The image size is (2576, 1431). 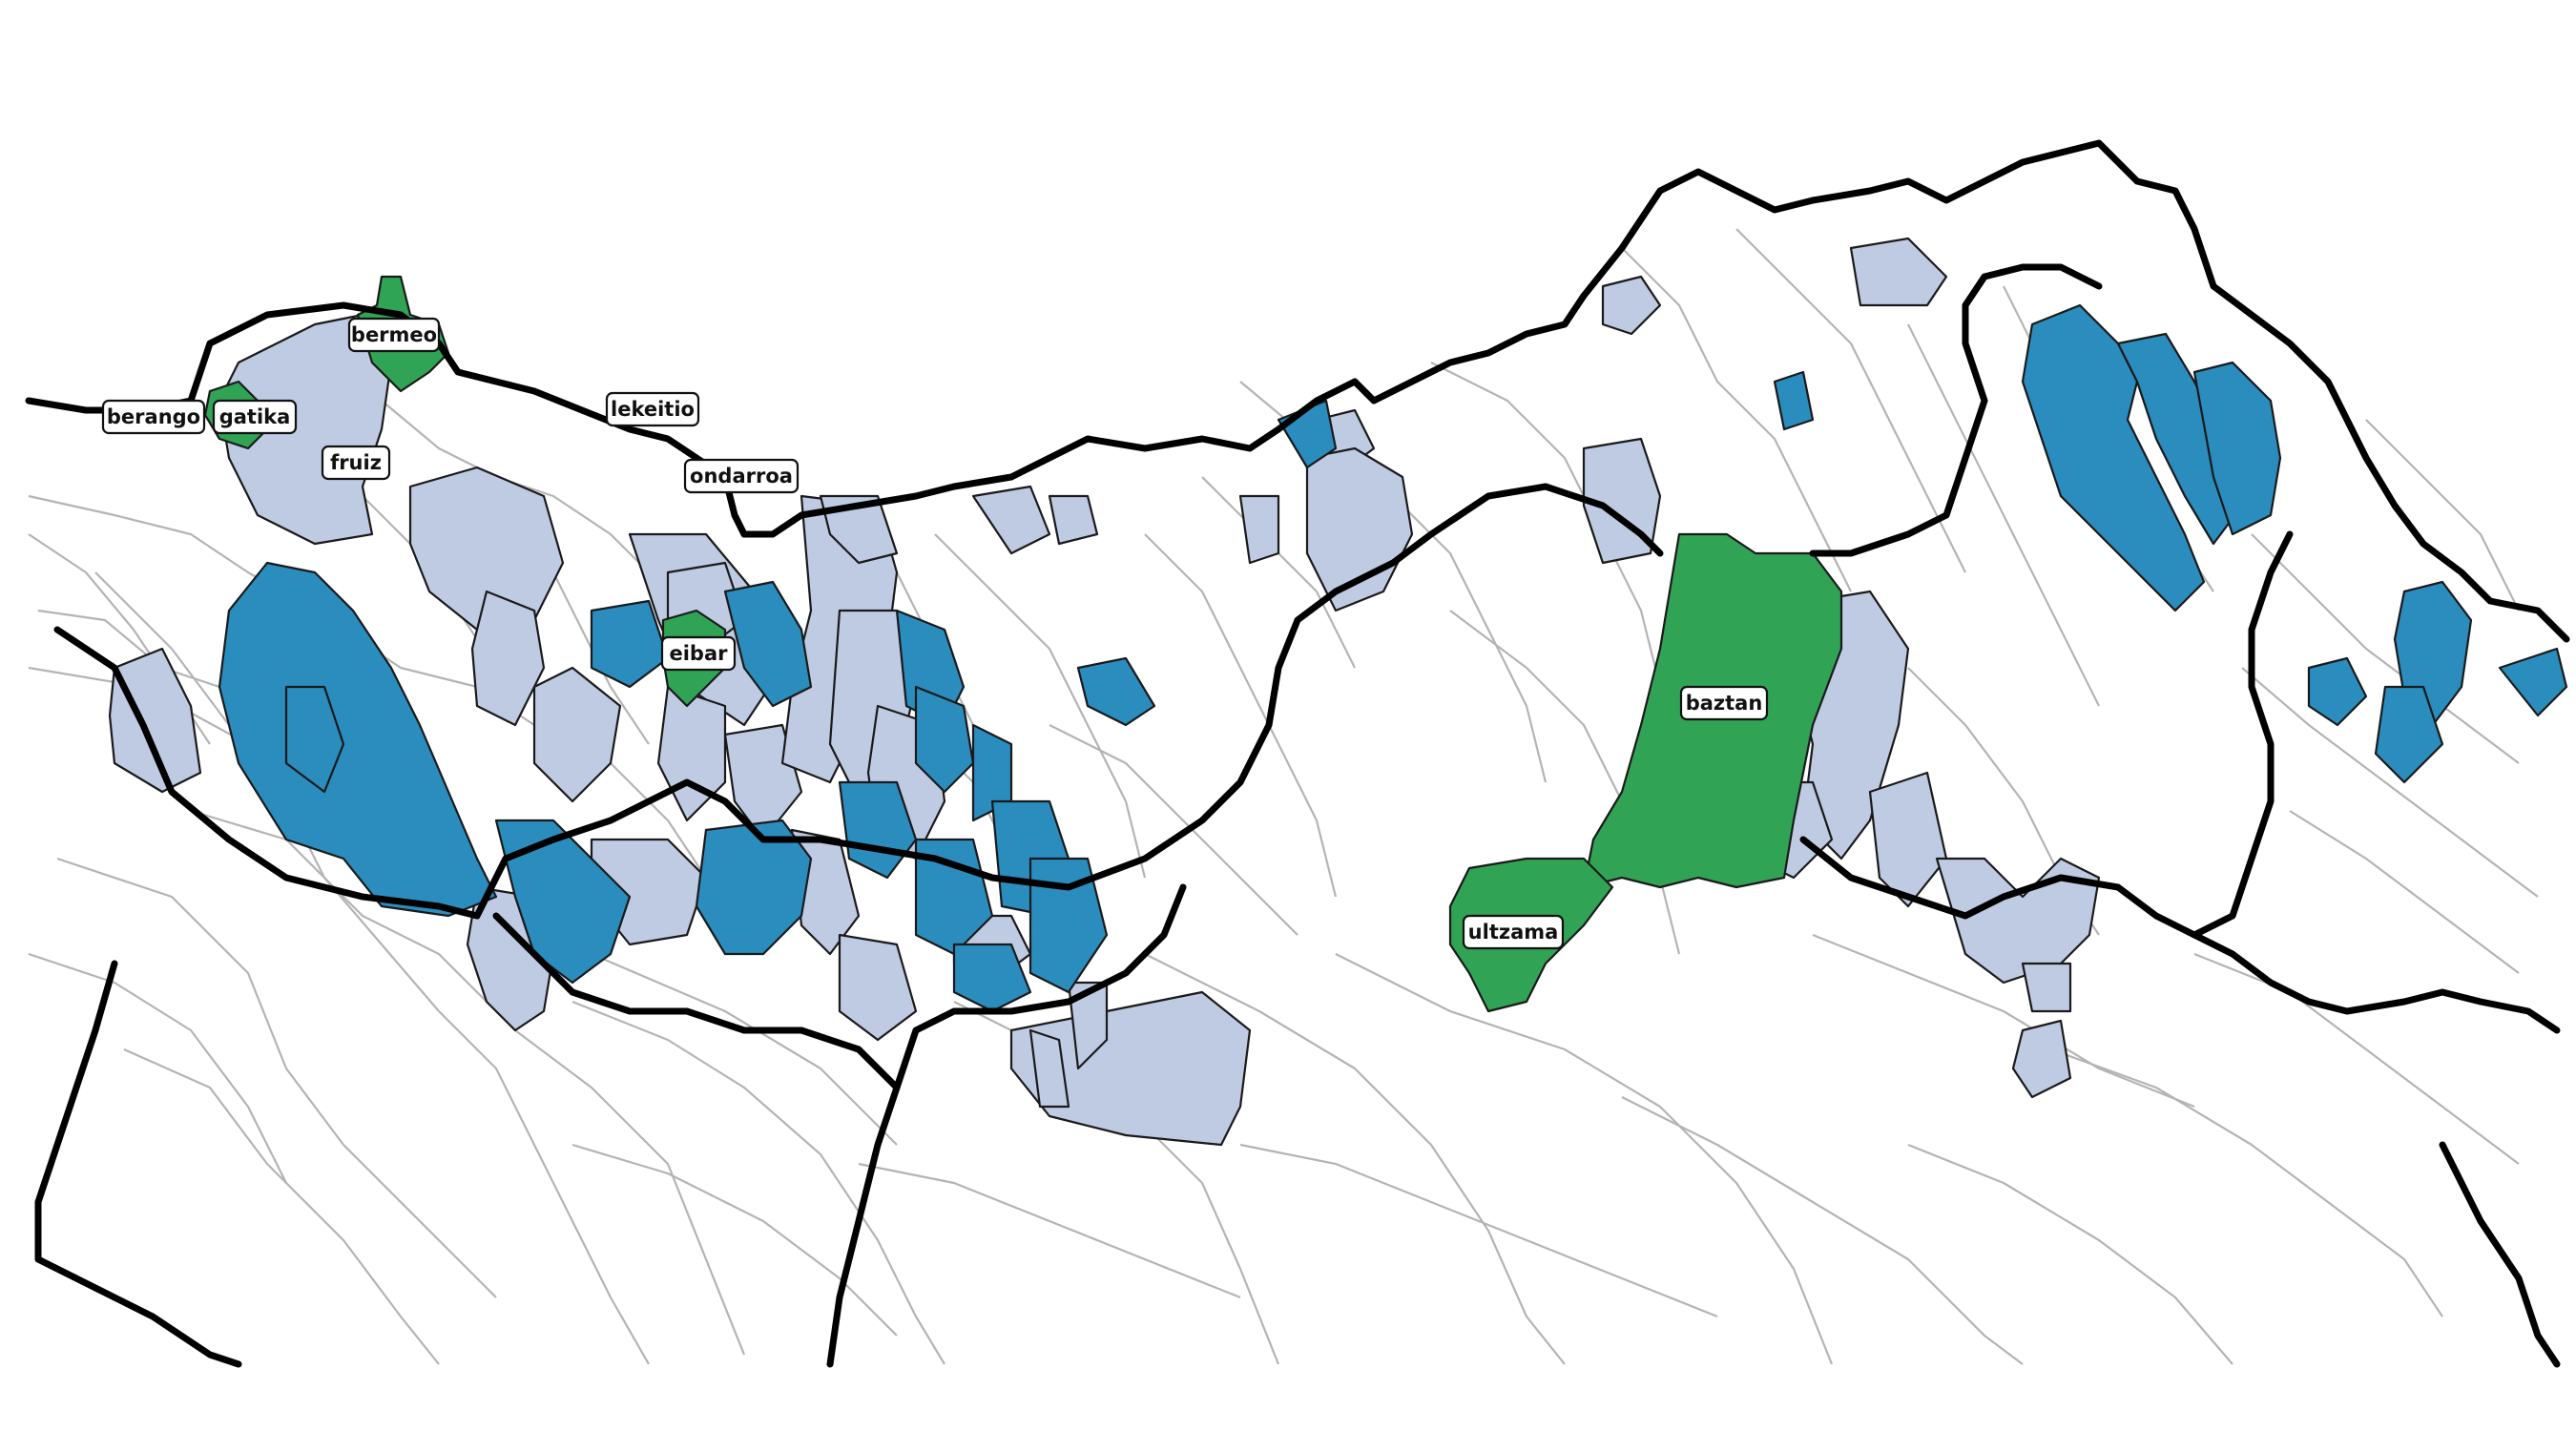 I want to click on label-gatika: gatika, so click(x=255, y=417).